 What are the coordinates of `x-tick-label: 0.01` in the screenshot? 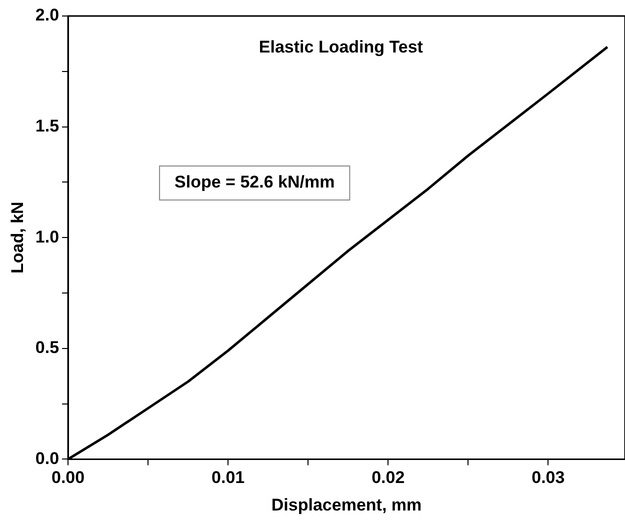 It's located at (228, 478).